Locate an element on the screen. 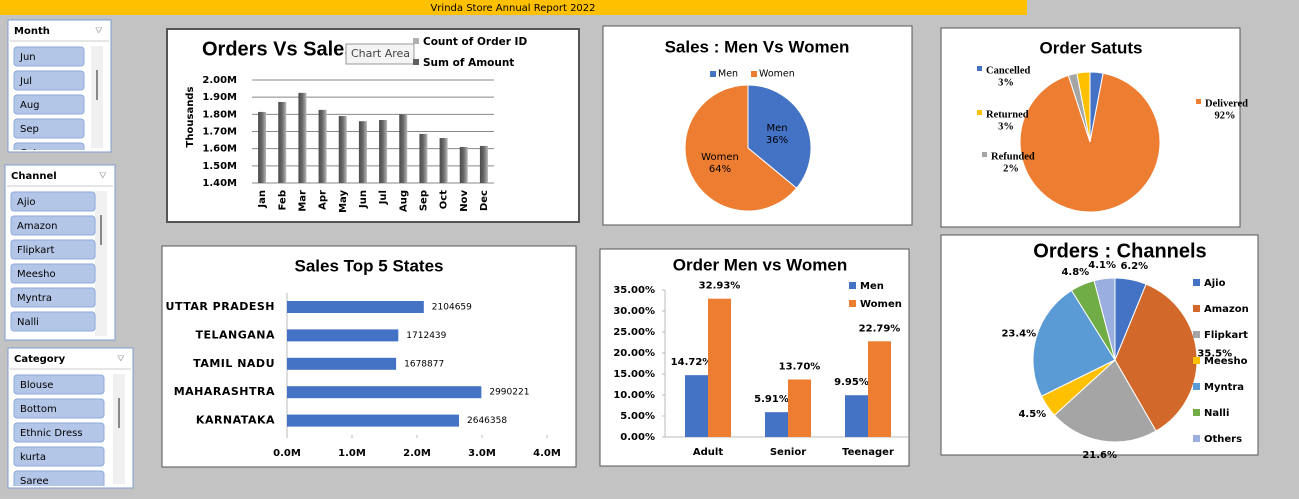 Image resolution: width=1299 pixels, height=499 pixels. legend-label: Men is located at coordinates (872, 286).